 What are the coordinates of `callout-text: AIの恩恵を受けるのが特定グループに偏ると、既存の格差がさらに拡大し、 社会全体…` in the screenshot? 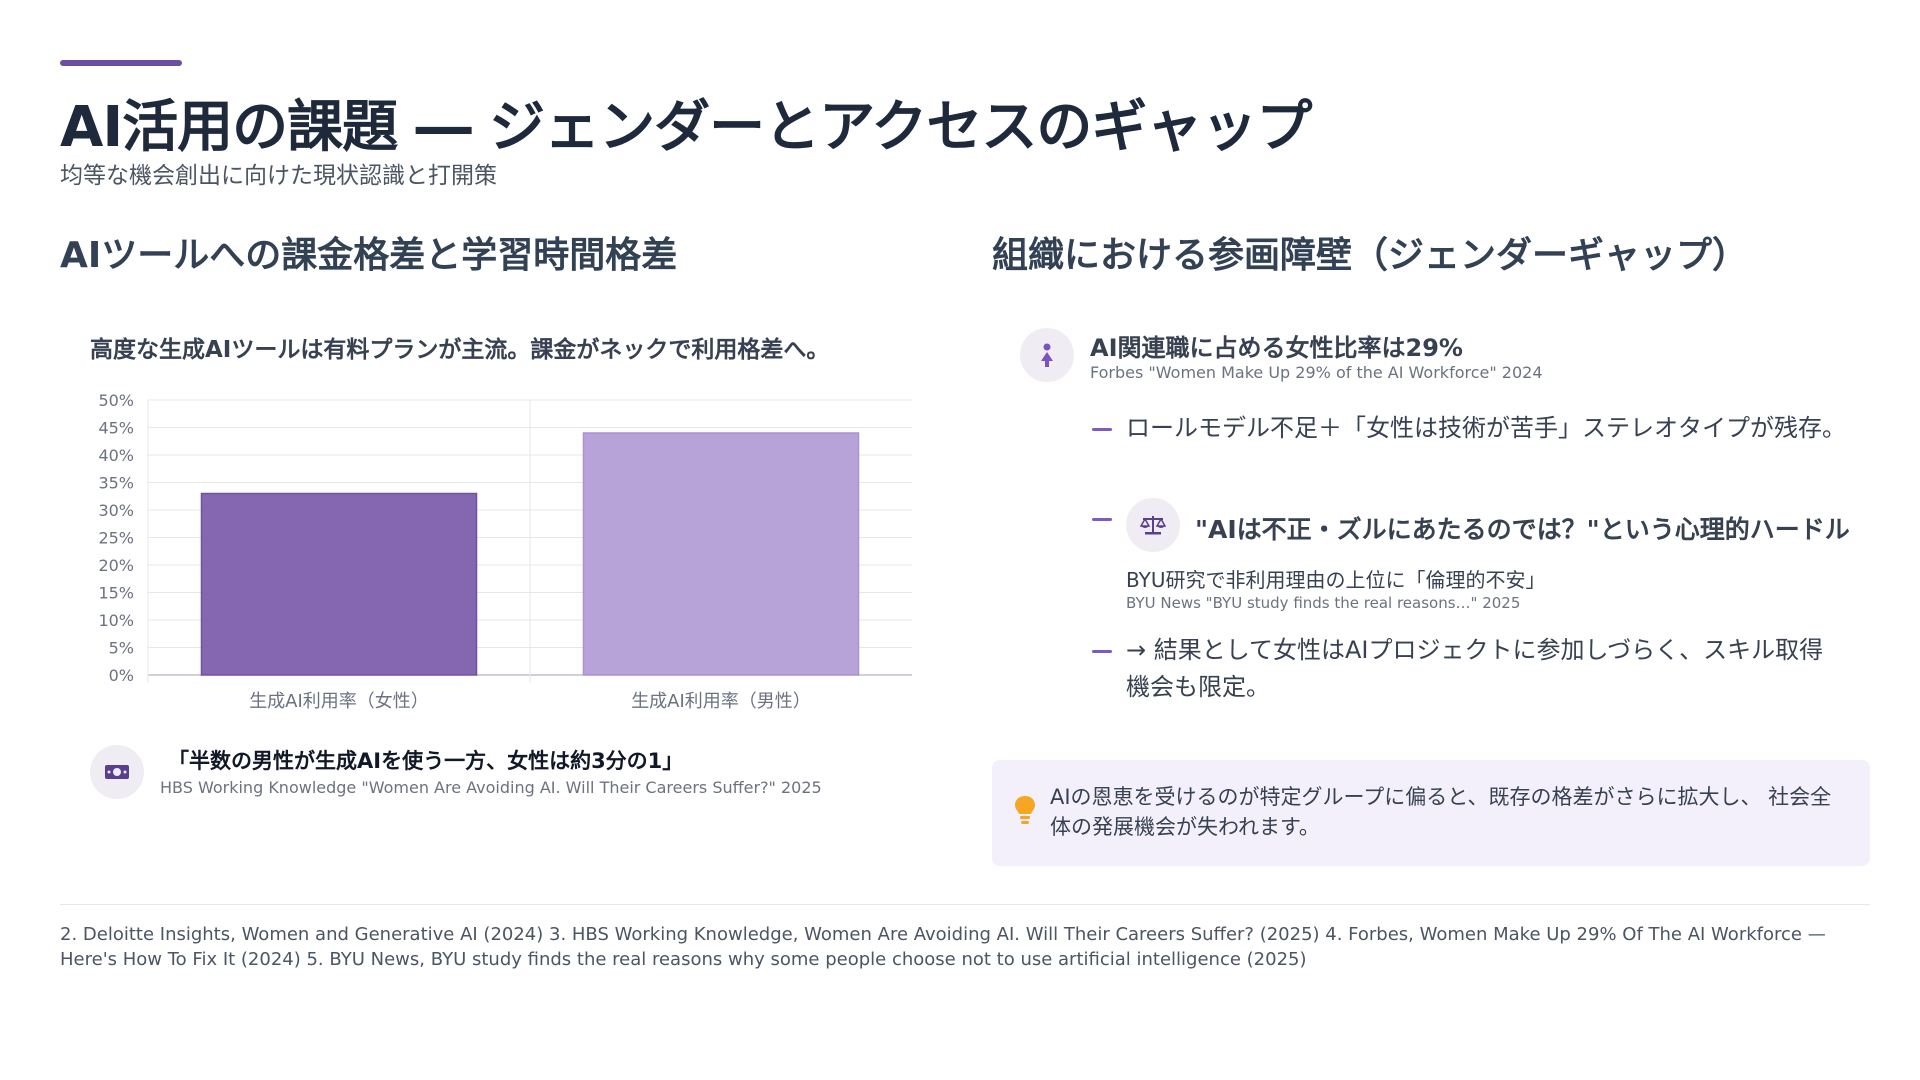 It's located at (1441, 812).